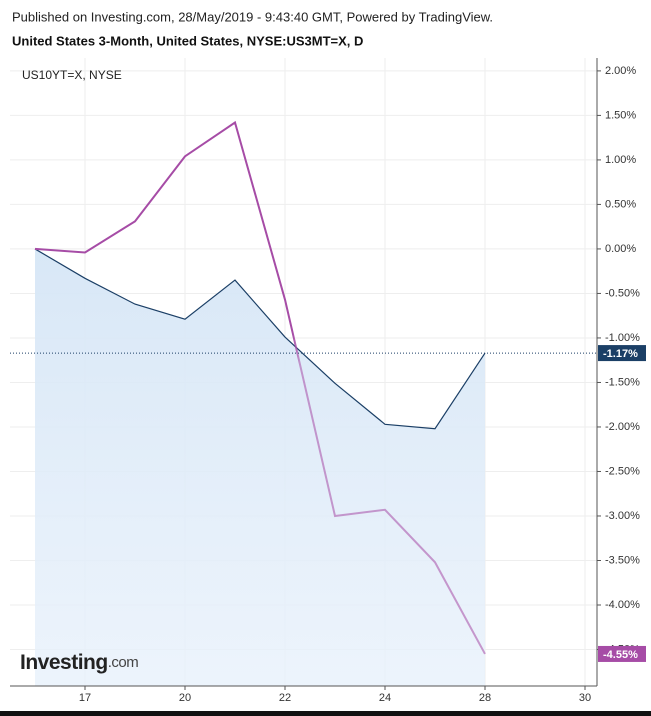 This screenshot has width=651, height=716. I want to click on y-tick-label: -3.00%, so click(622, 516).